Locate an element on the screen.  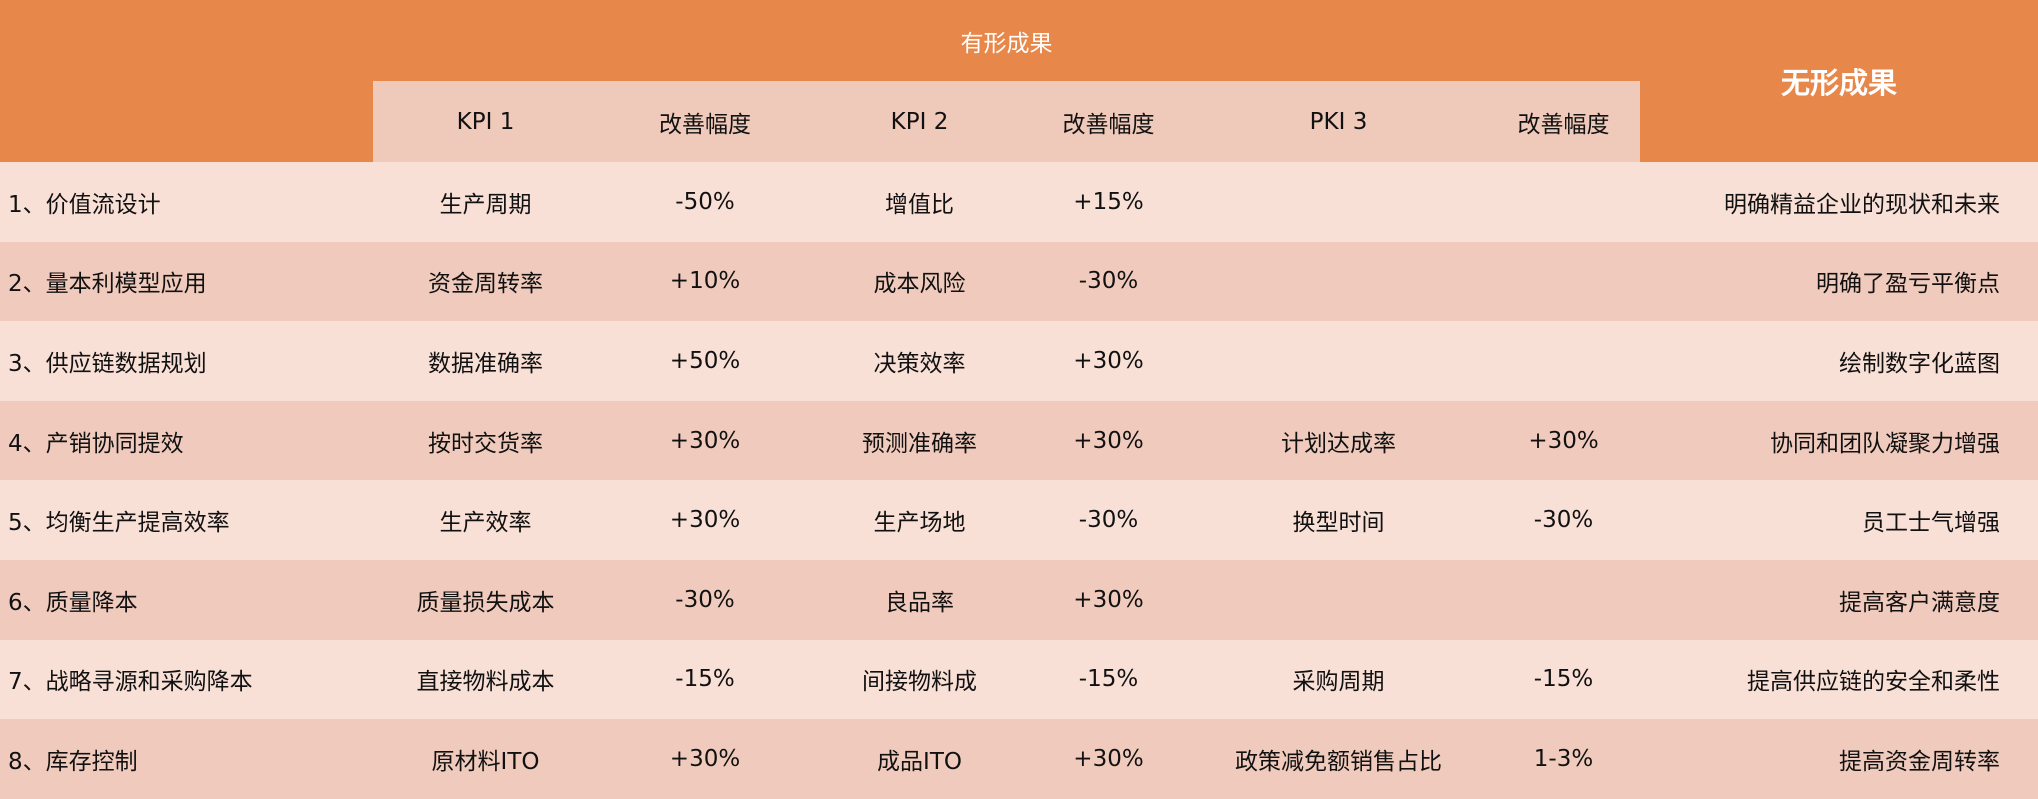
tangible-results-header: 有形成果 is located at coordinates (1006, 43).